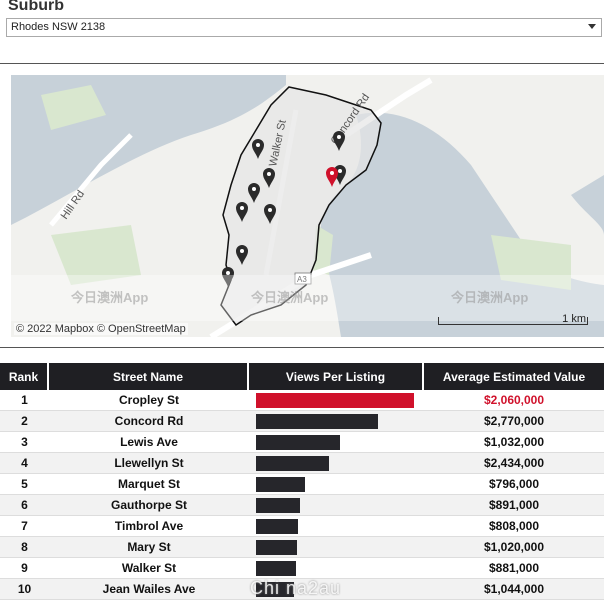 This screenshot has width=604, height=601. I want to click on watermark-band, so click(307, 298).